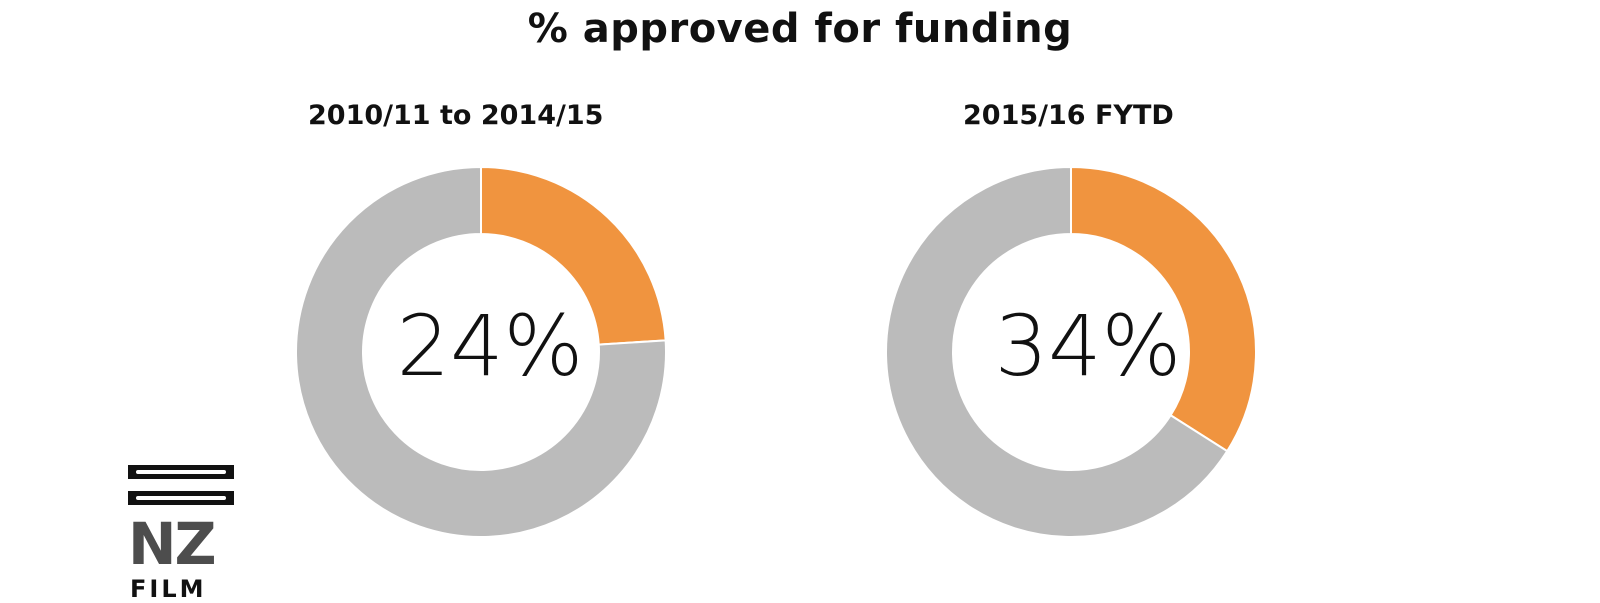 This screenshot has width=1600, height=603. Describe the element at coordinates (573, 255) in the screenshot. I see `chart-1-approved-slice` at that location.